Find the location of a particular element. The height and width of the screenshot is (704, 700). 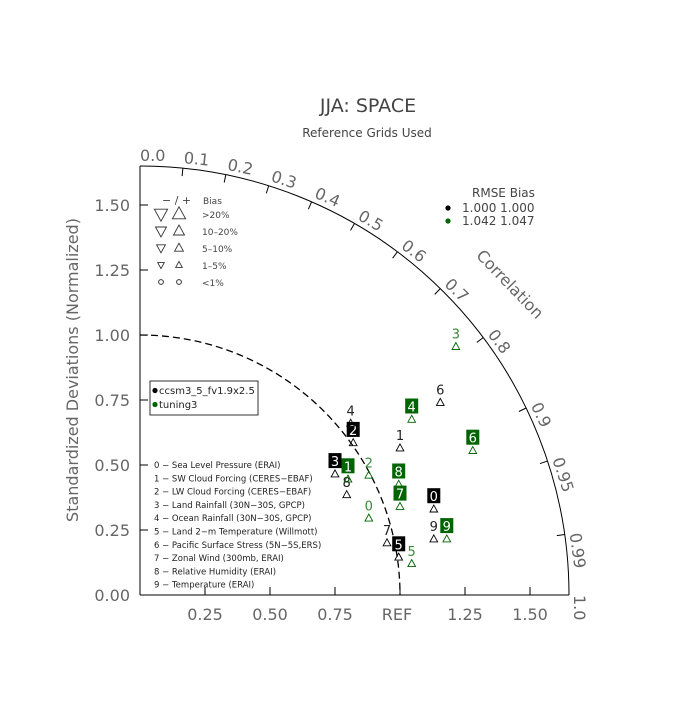

reference-arc is located at coordinates (270, 465).